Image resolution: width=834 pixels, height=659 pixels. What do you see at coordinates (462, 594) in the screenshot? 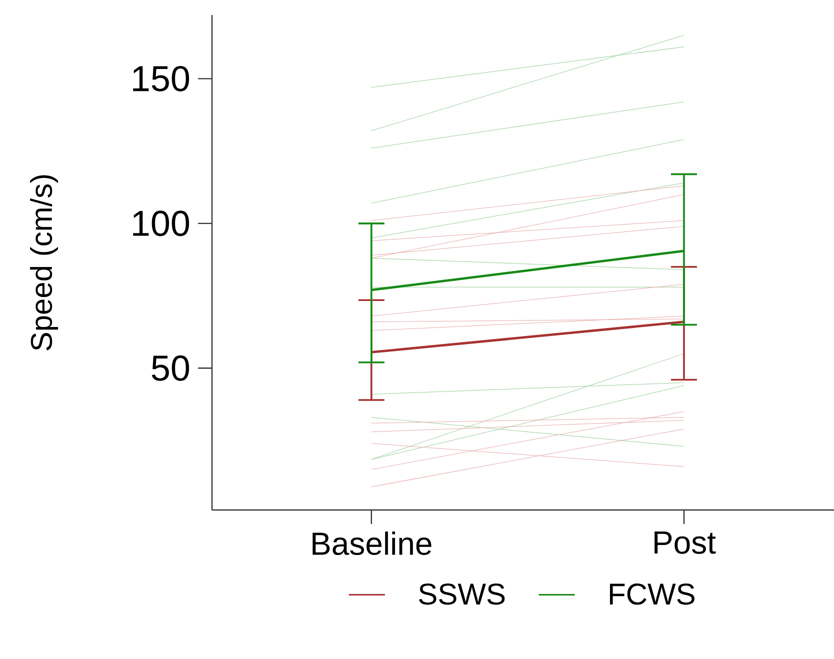
I see `legend-label: SSWS` at bounding box center [462, 594].